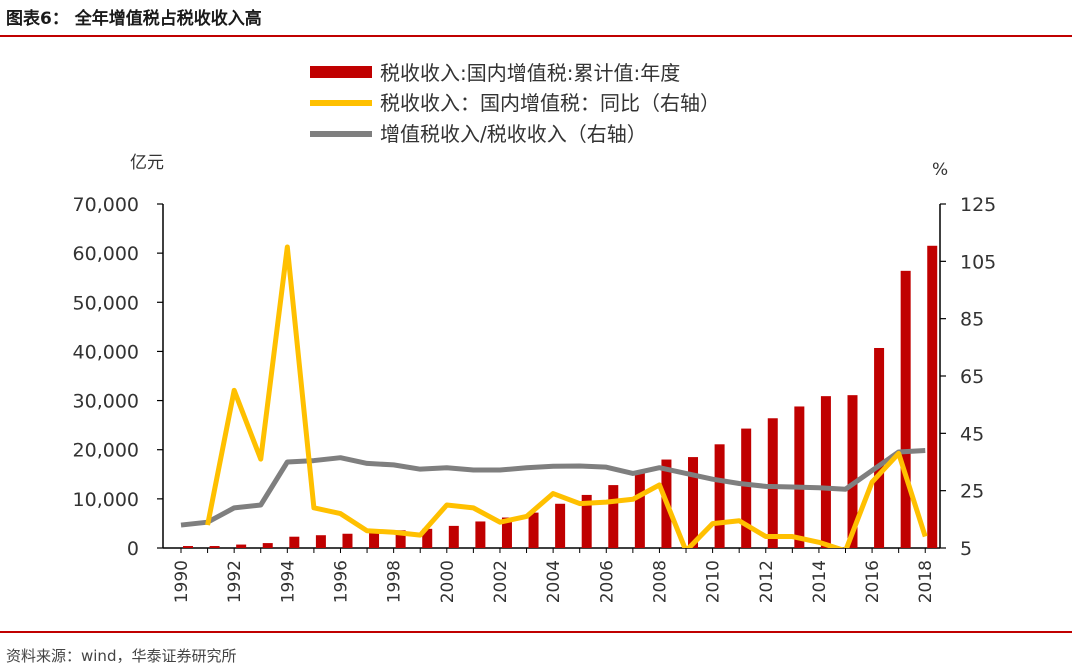 Image resolution: width=1080 pixels, height=670 pixels. What do you see at coordinates (536, 632) in the screenshot?
I see `bottom-divider` at bounding box center [536, 632].